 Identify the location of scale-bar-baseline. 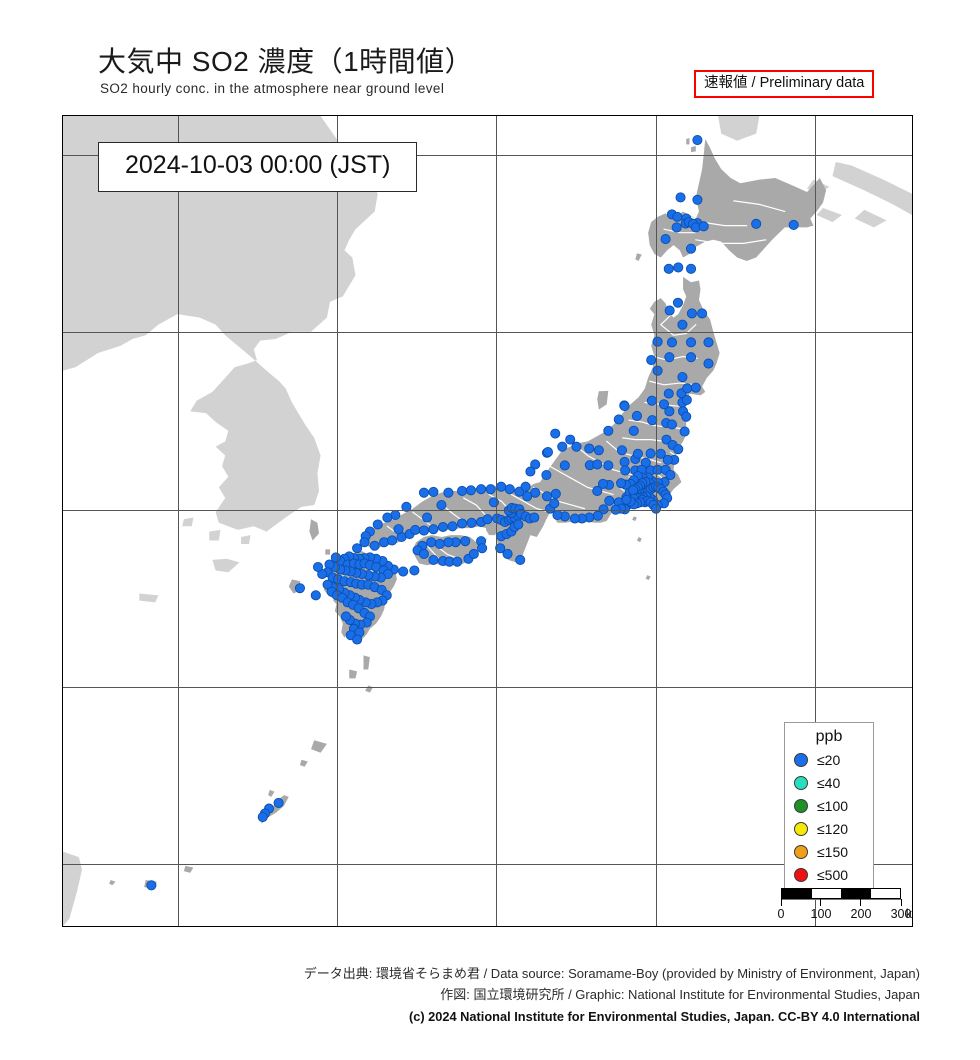
(841, 899).